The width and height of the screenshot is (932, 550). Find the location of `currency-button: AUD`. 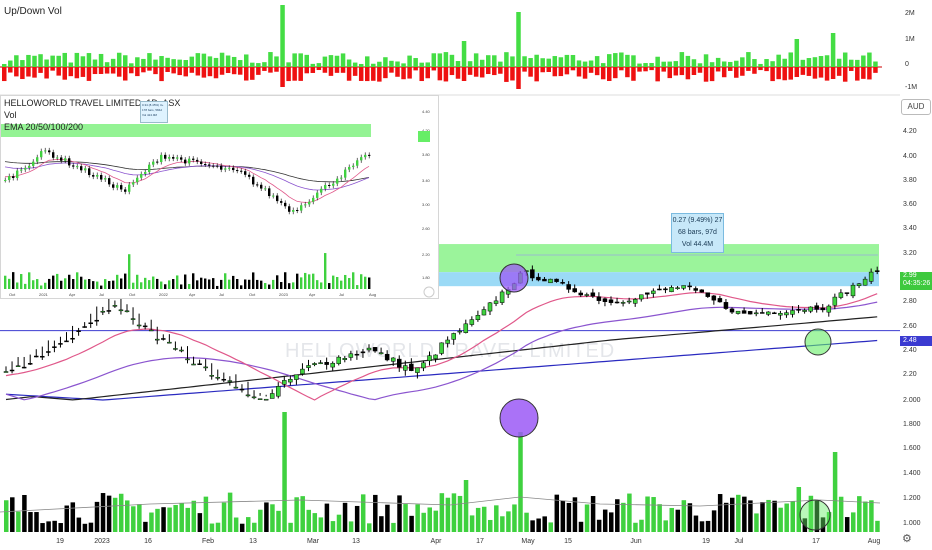

currency-button: AUD is located at coordinates (916, 107).